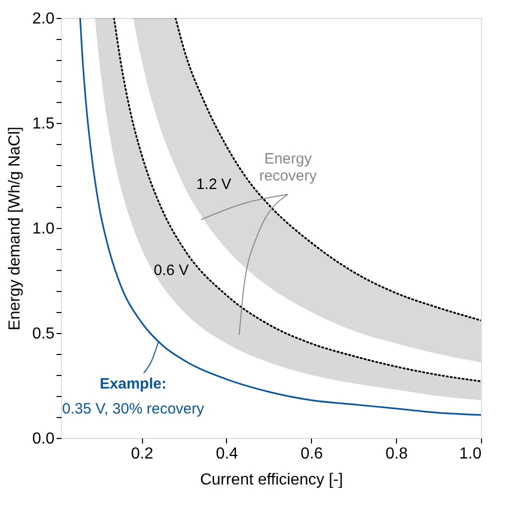 This screenshot has width=524, height=506. Describe the element at coordinates (43, 334) in the screenshot. I see `y-tick-label: 0.5` at that location.